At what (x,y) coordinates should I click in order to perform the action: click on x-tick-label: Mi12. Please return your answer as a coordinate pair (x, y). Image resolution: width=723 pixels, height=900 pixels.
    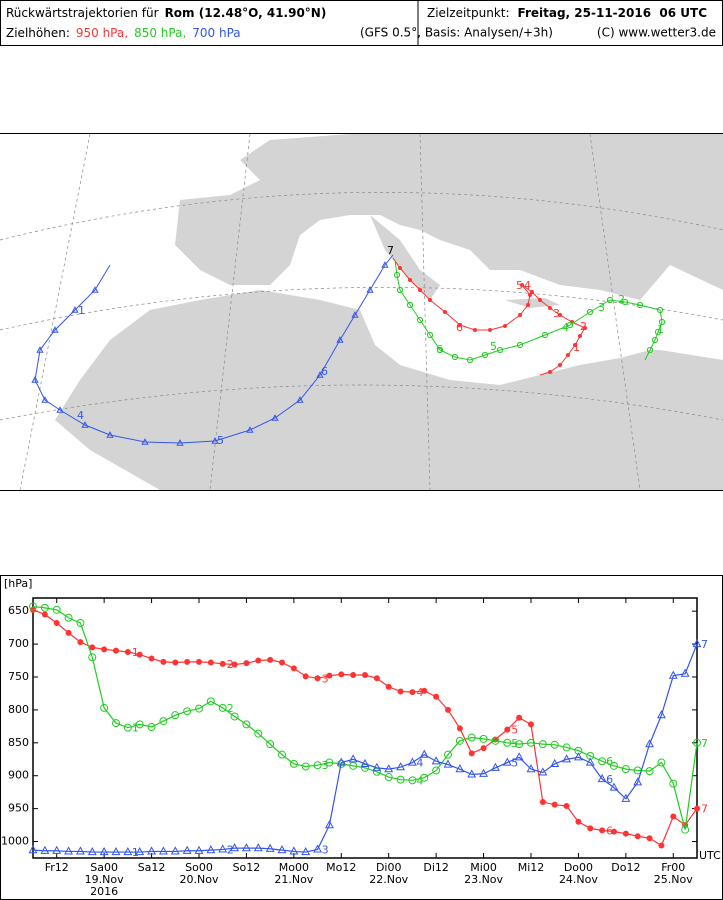
    Looking at the image, I should click on (531, 867).